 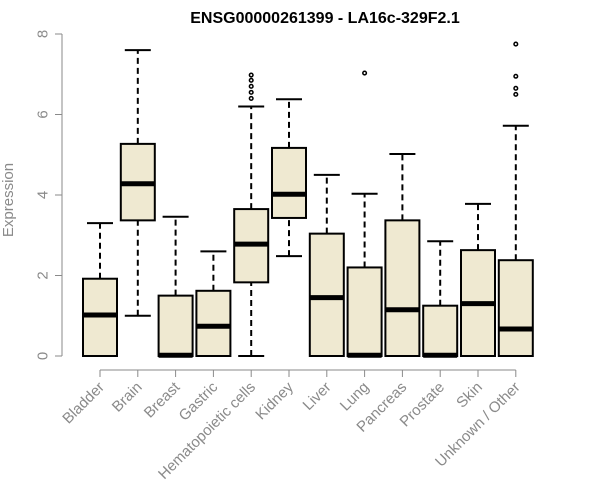 I want to click on chart-title: ENSG00000261399 - LA16c-329F2.1, so click(x=325, y=18).